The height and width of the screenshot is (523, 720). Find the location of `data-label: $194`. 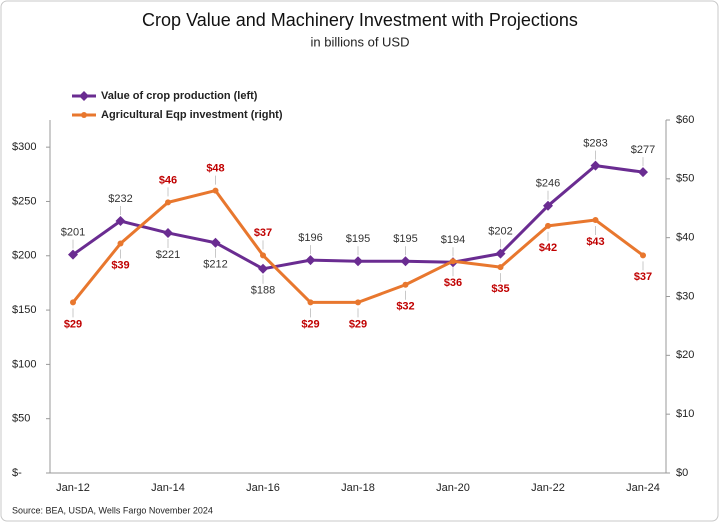

data-label: $194 is located at coordinates (453, 240).